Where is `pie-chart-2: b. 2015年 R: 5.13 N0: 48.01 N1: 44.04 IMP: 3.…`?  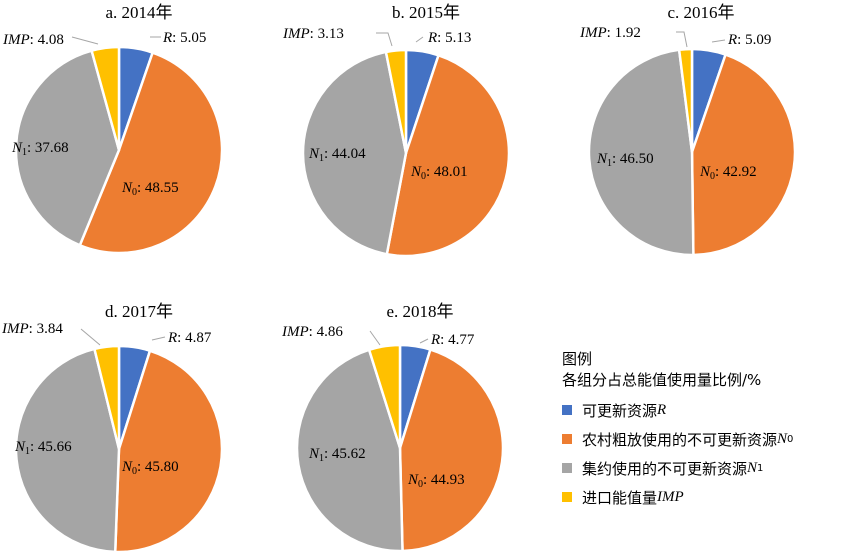
pie-chart-2: b. 2015年 R: 5.13 N0: 48.01 N1: 44.04 IMP: 3.… is located at coordinates (396, 130).